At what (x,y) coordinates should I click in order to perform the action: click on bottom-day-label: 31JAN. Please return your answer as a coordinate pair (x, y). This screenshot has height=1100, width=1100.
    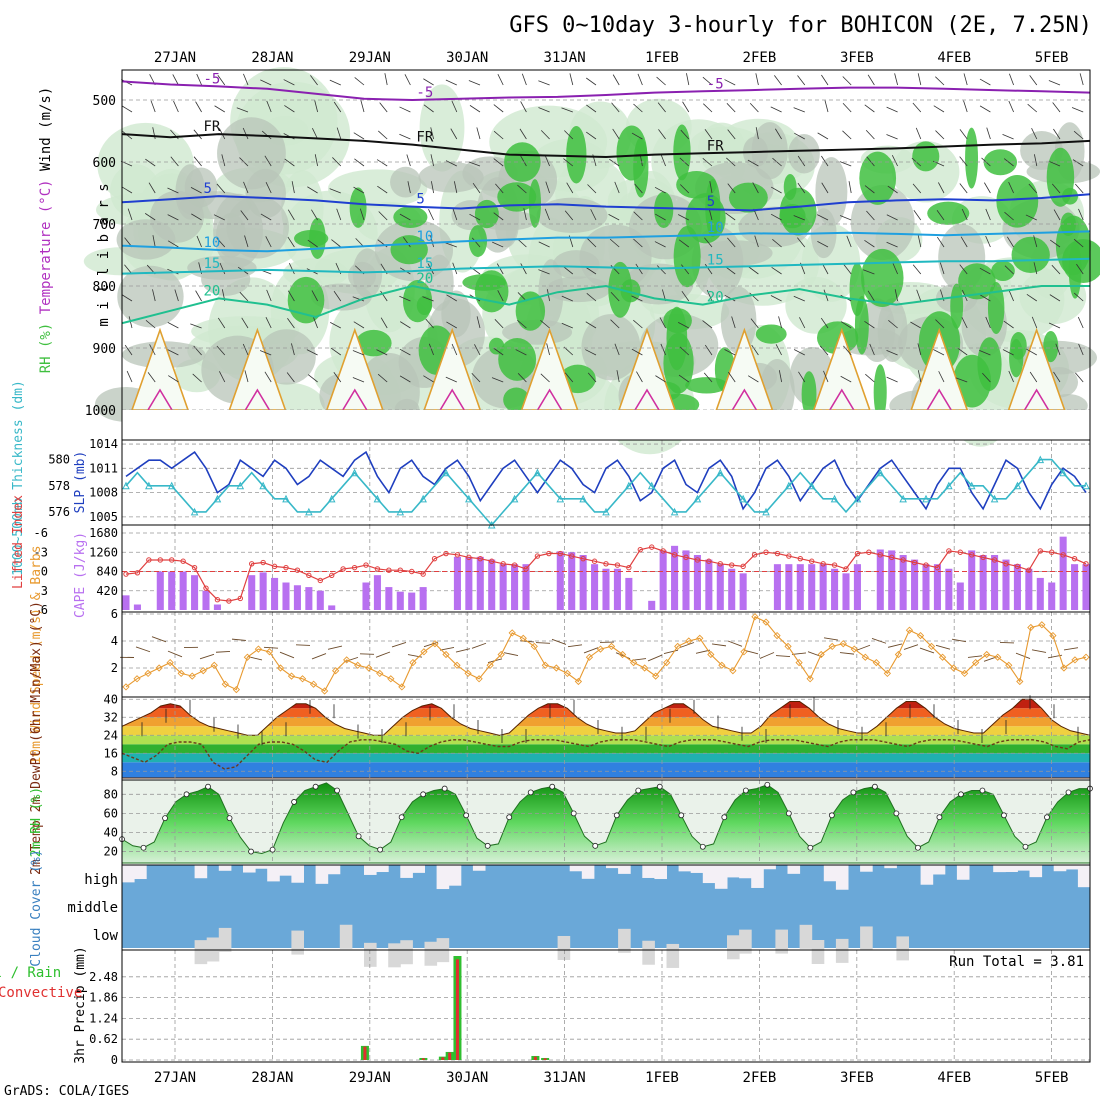
    Looking at the image, I should click on (565, 1078).